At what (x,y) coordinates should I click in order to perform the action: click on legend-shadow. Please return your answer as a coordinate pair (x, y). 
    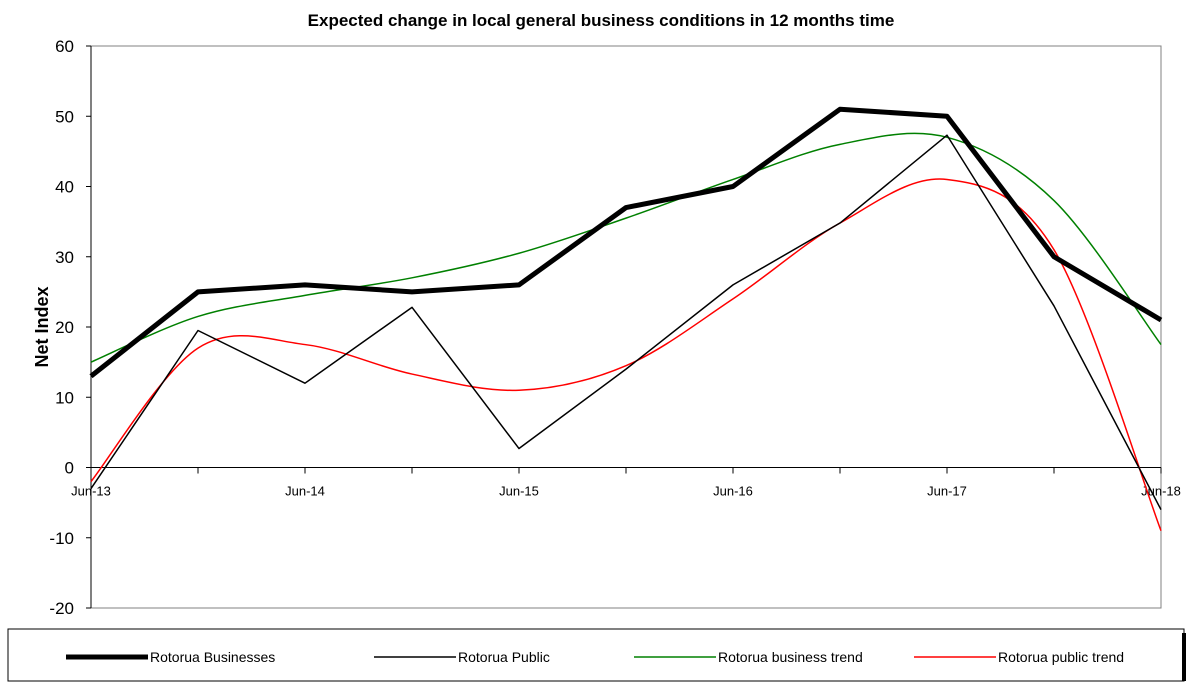
    Looking at the image, I should click on (1184, 657).